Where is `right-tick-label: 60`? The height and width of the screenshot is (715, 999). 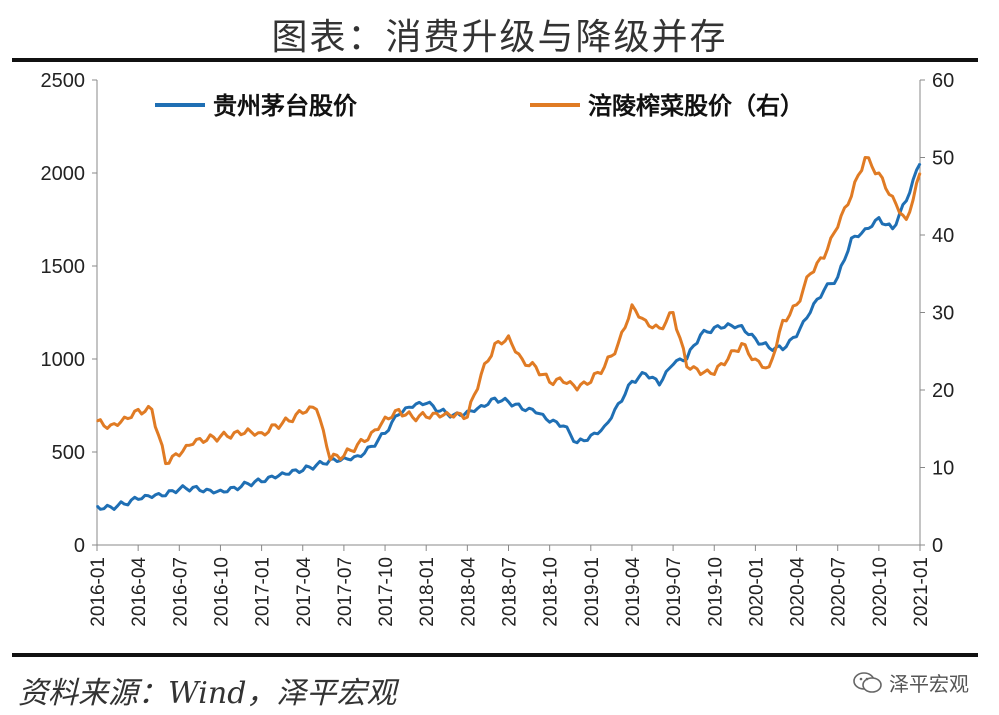
right-tick-label: 60 is located at coordinates (943, 81).